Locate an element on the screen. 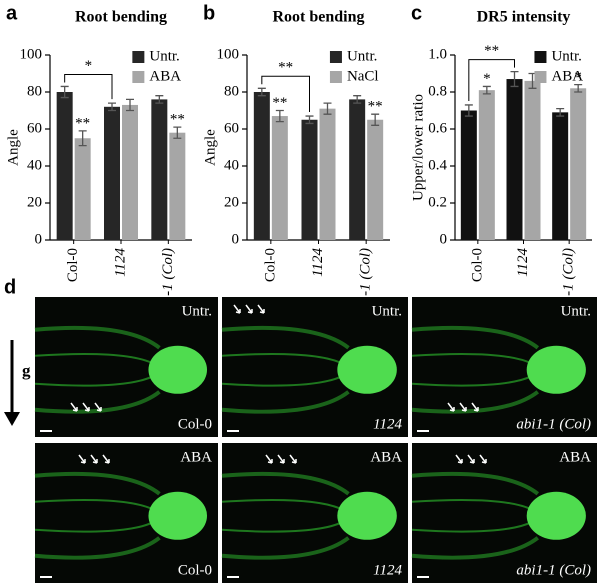  panel-letter: c is located at coordinates (416, 13).